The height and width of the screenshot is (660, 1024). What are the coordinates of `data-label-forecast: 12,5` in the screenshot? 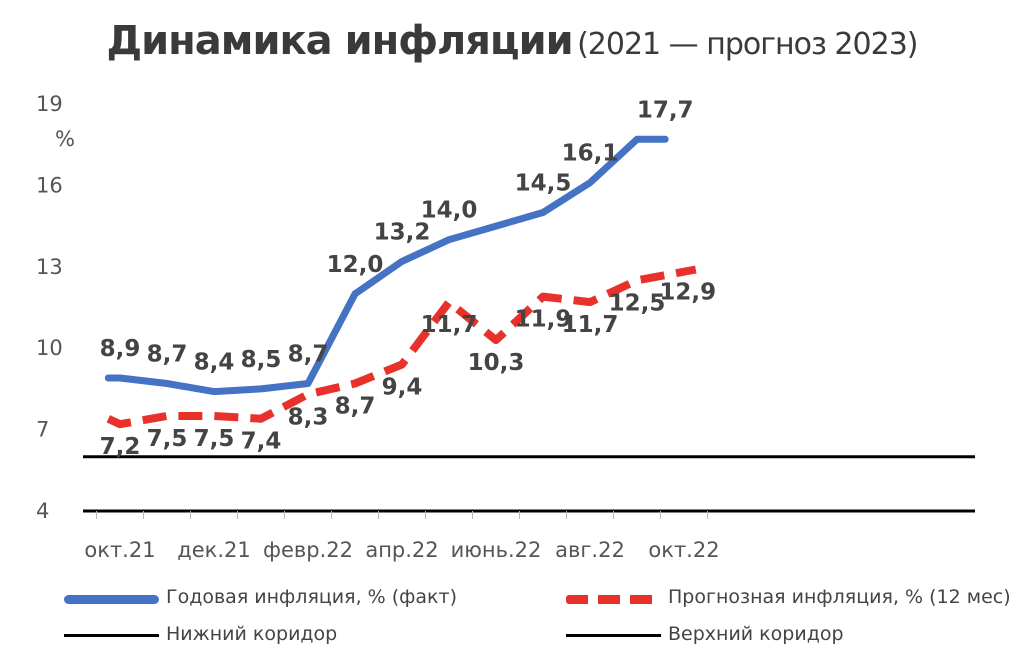 It's located at (637, 303).